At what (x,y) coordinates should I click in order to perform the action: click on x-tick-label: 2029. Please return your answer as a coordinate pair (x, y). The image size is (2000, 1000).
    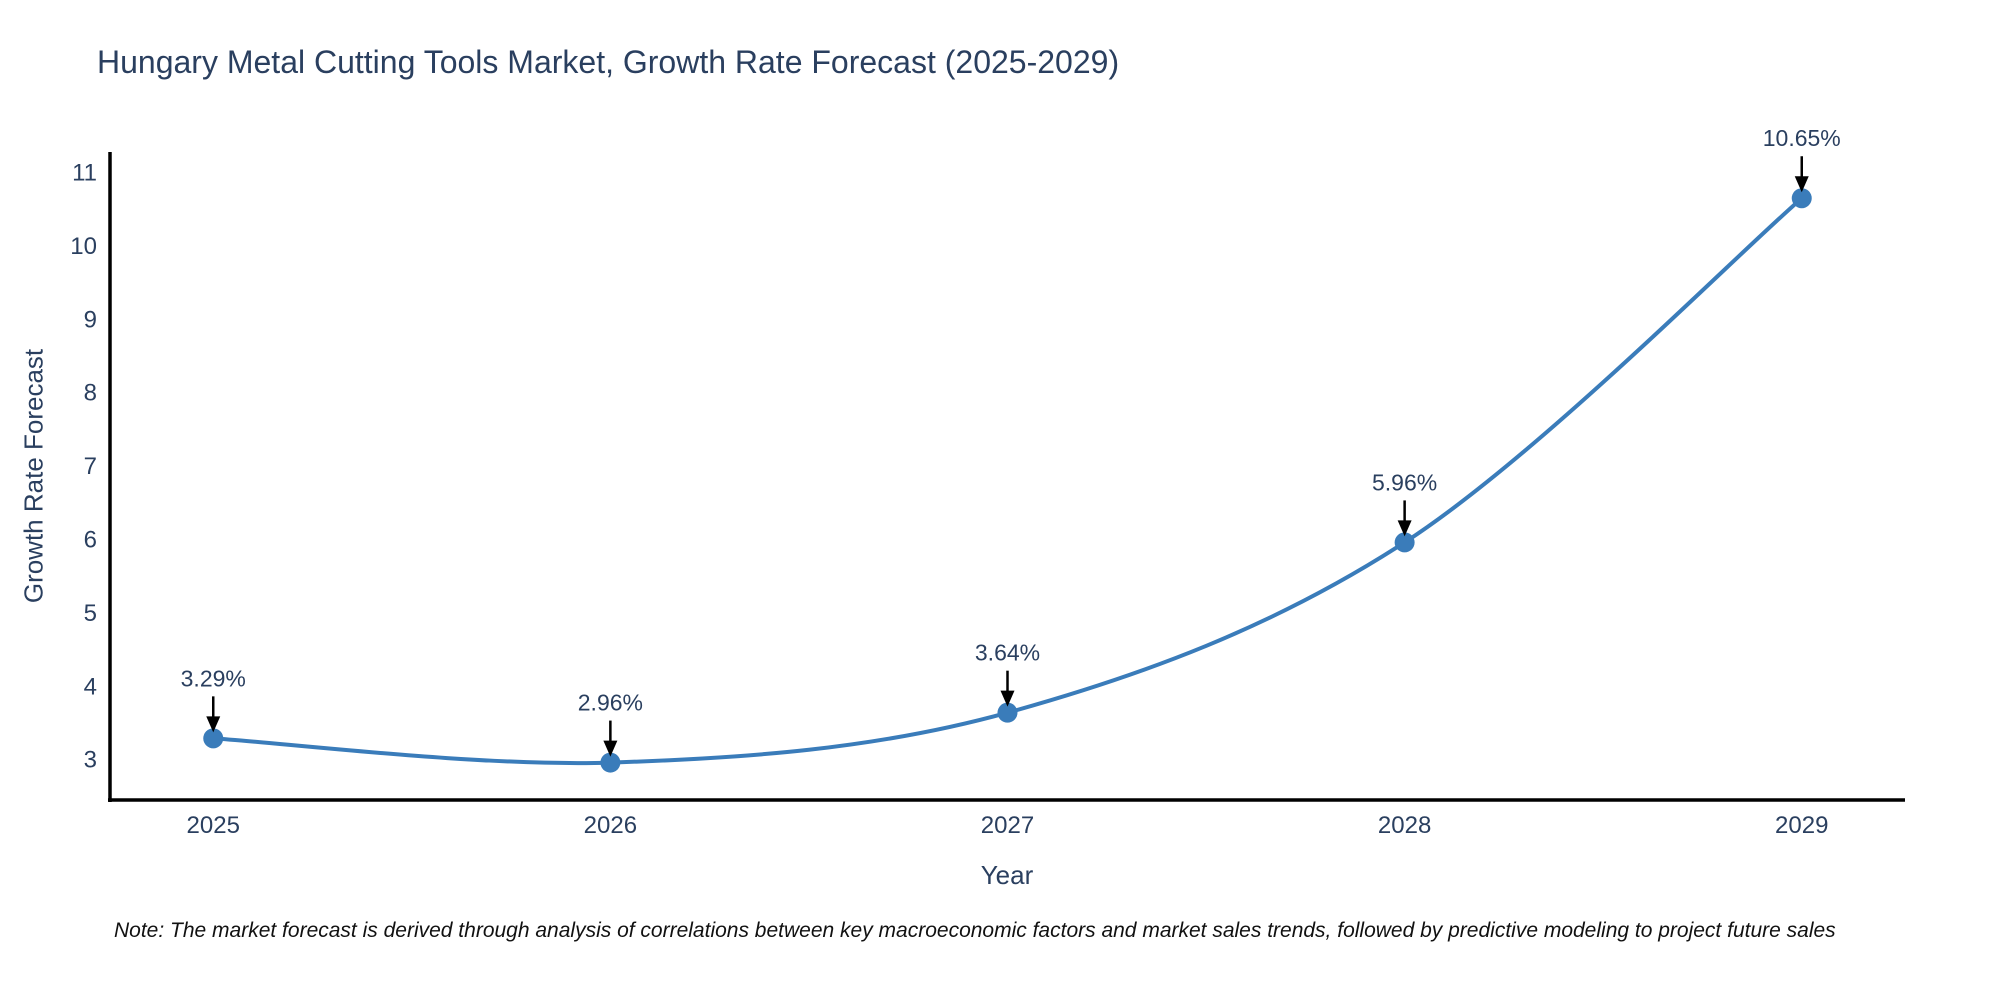
    Looking at the image, I should click on (1801, 825).